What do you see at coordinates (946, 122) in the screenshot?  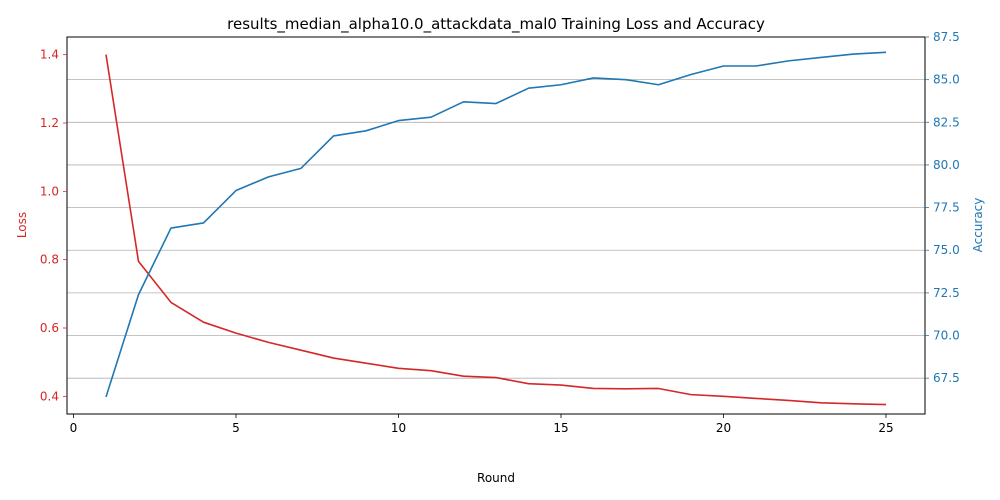 I see `right-y-tick-label: 82.5` at bounding box center [946, 122].